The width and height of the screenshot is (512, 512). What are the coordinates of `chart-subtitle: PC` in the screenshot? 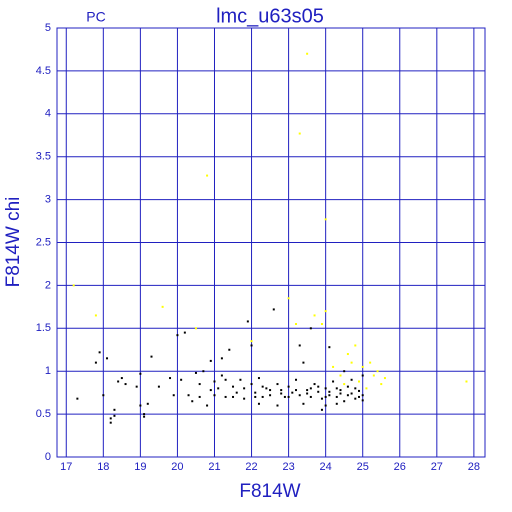 It's located at (95, 17).